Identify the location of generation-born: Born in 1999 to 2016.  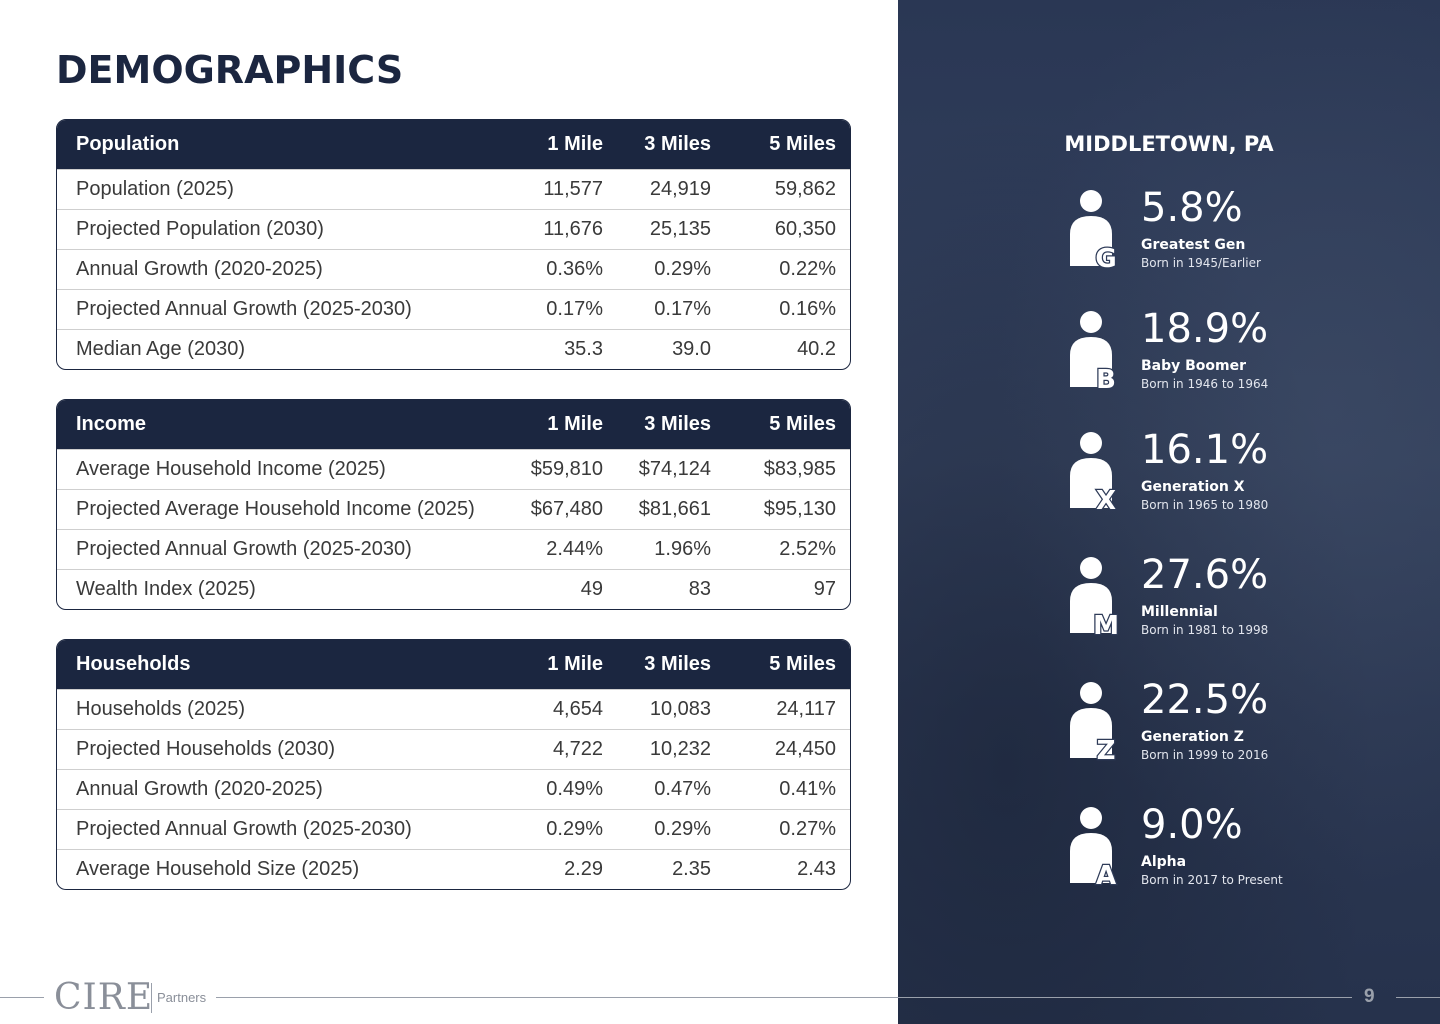
(1205, 755).